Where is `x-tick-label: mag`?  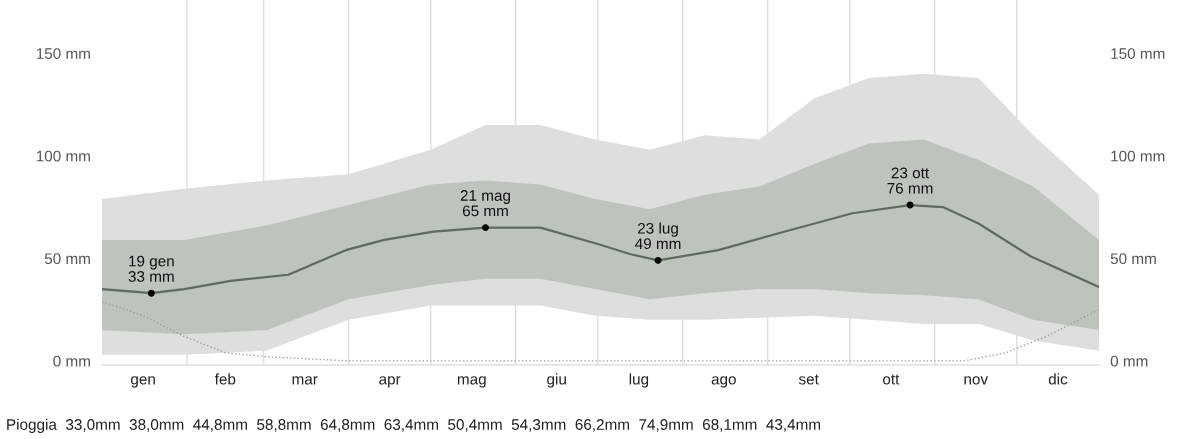 x-tick-label: mag is located at coordinates (471, 382).